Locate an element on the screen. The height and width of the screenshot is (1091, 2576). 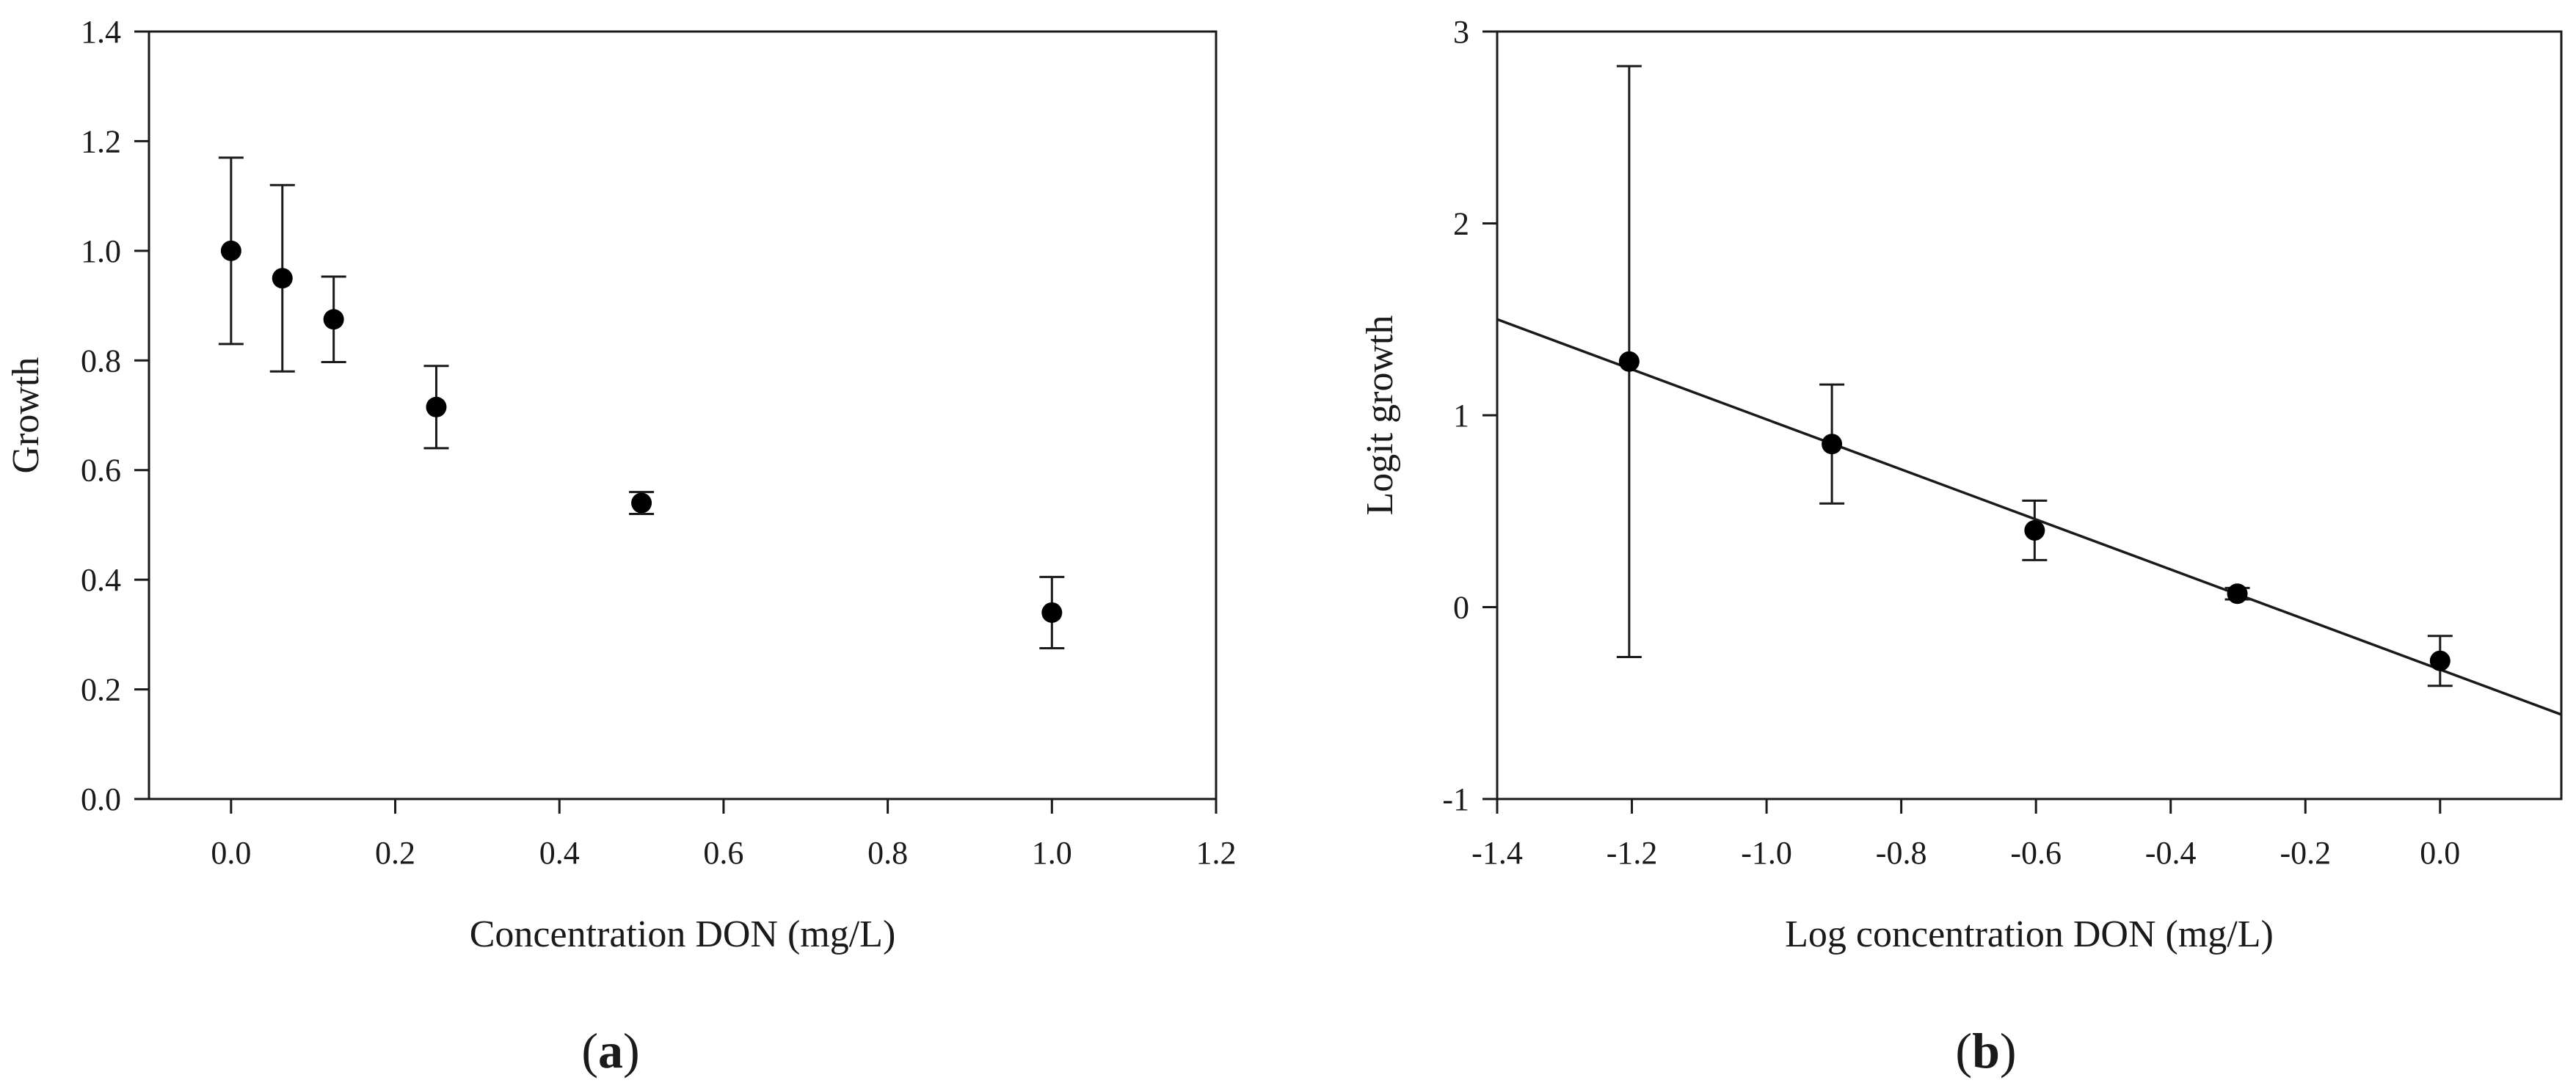
y-tick-label: -1 is located at coordinates (1455, 799).